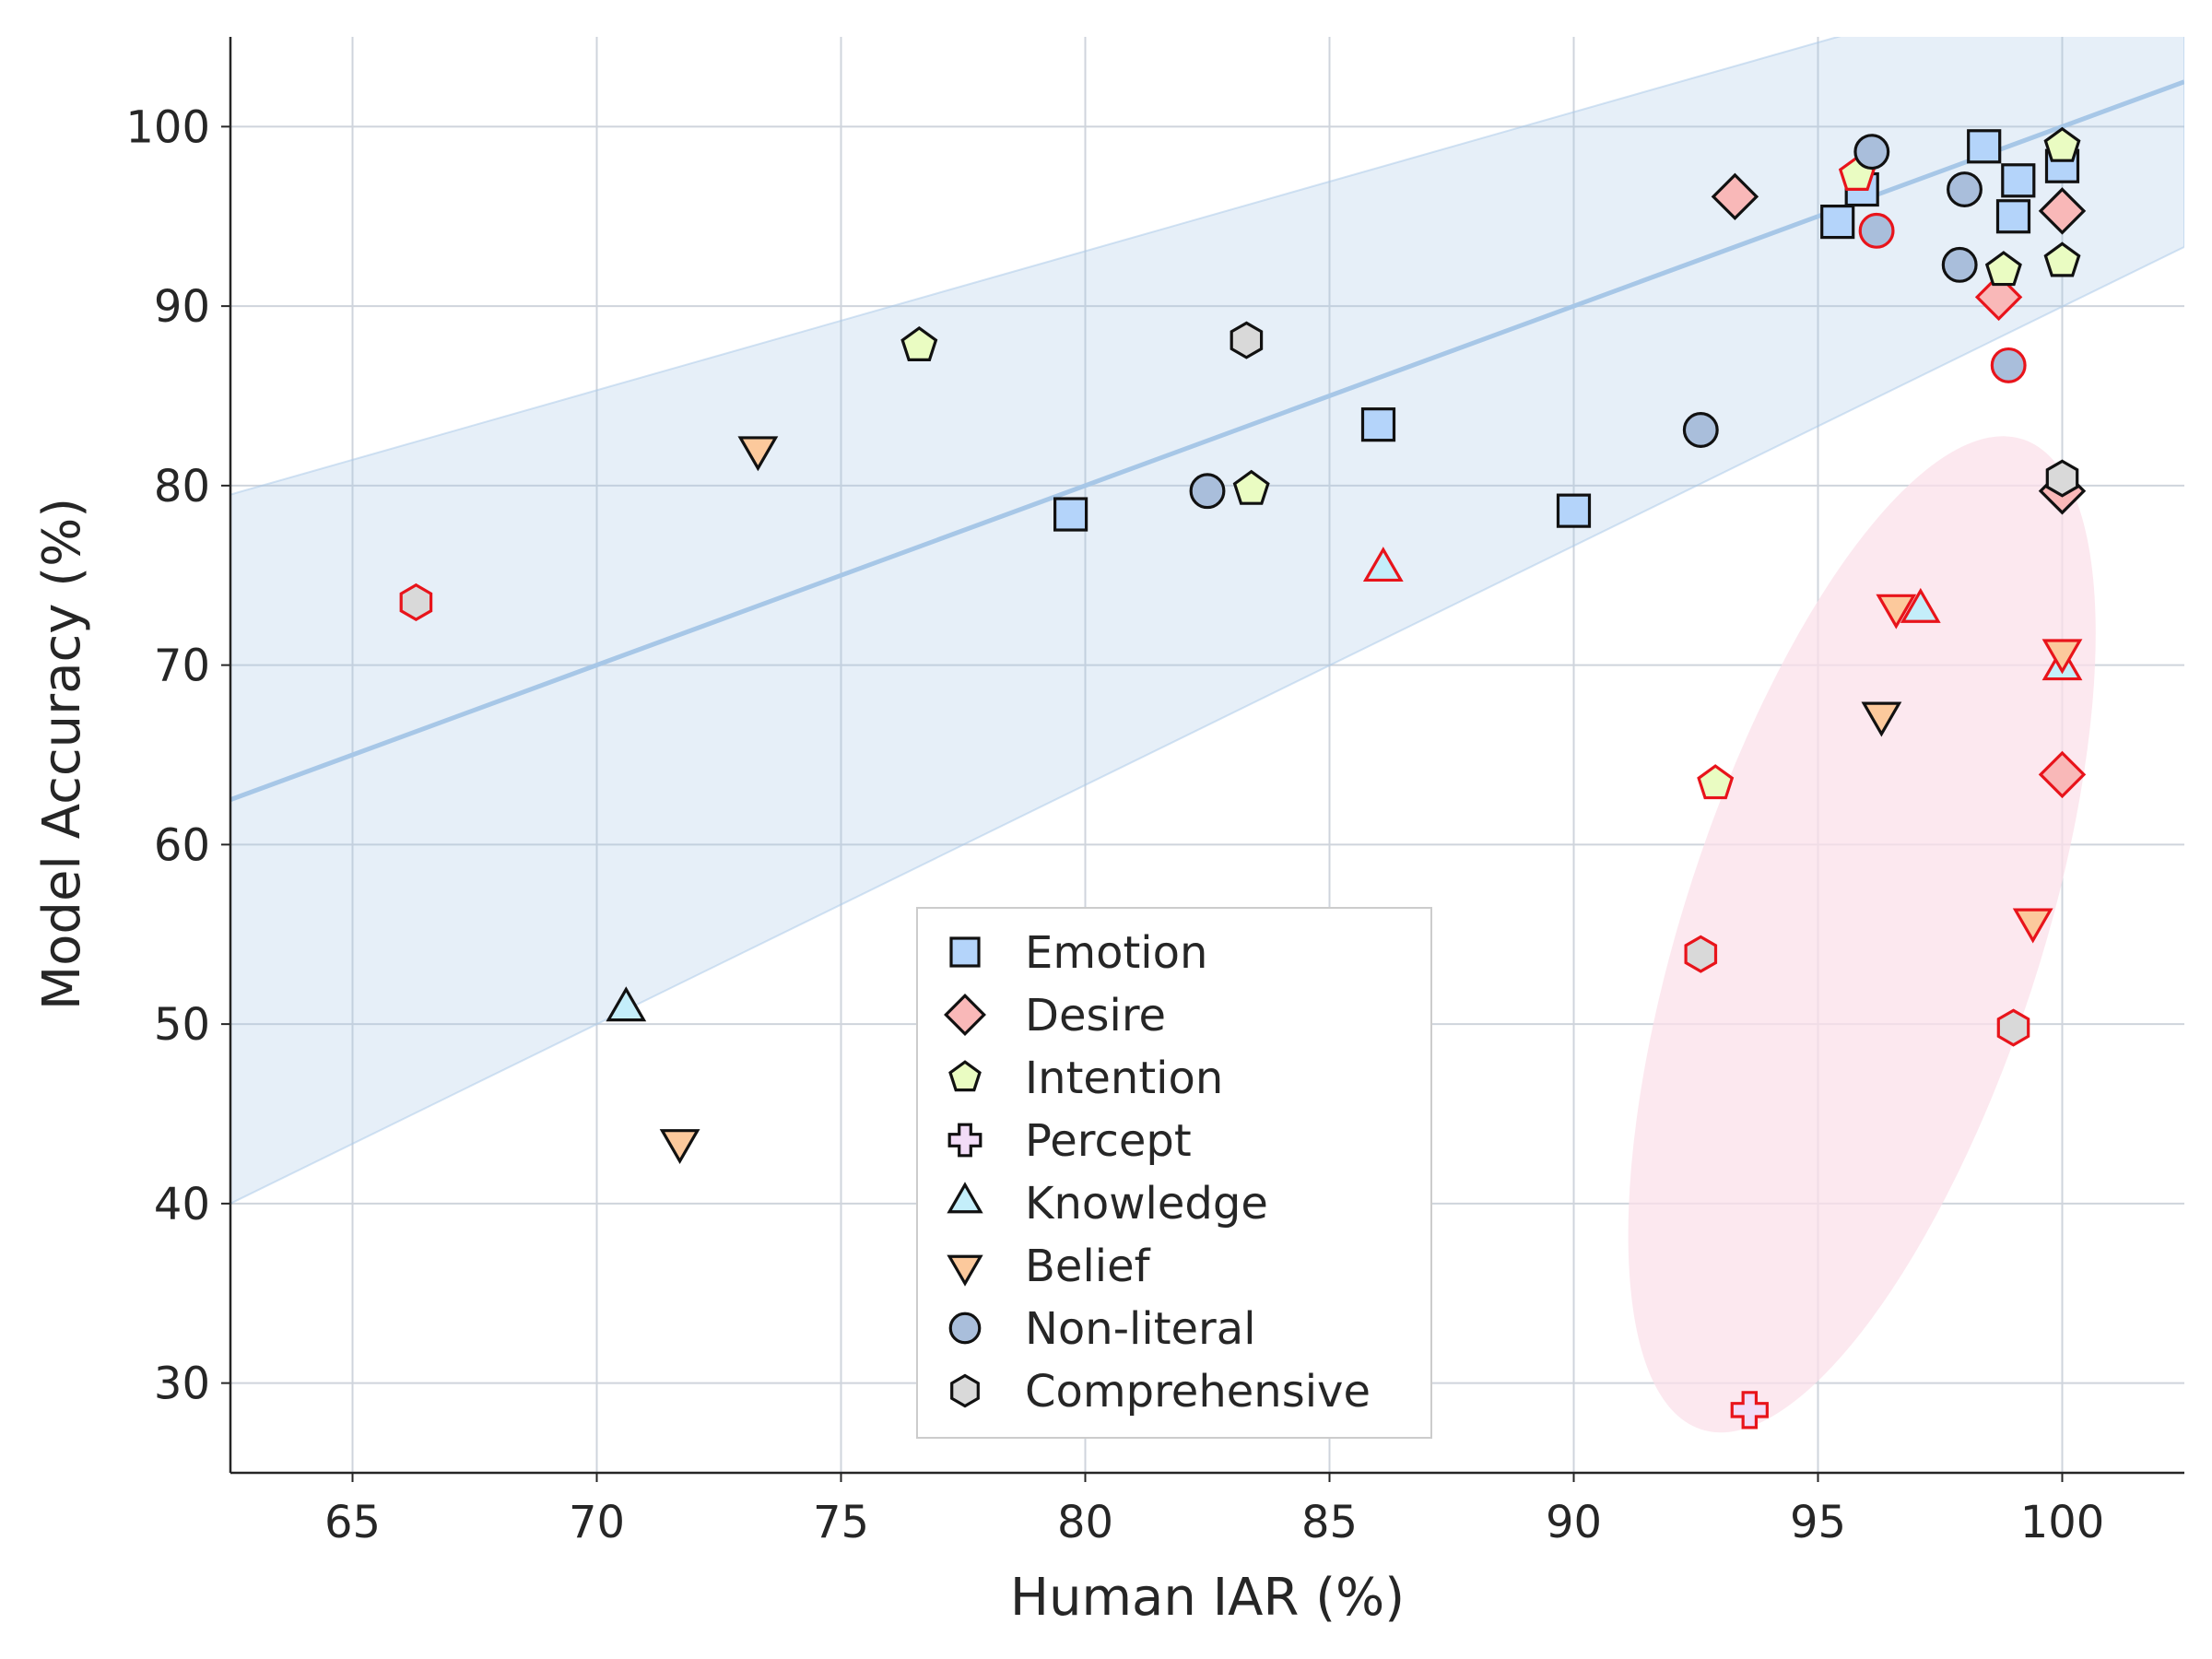 This screenshot has width=2212, height=1659. I want to click on legend-label-comprehensive: Comprehensive, so click(1198, 1392).